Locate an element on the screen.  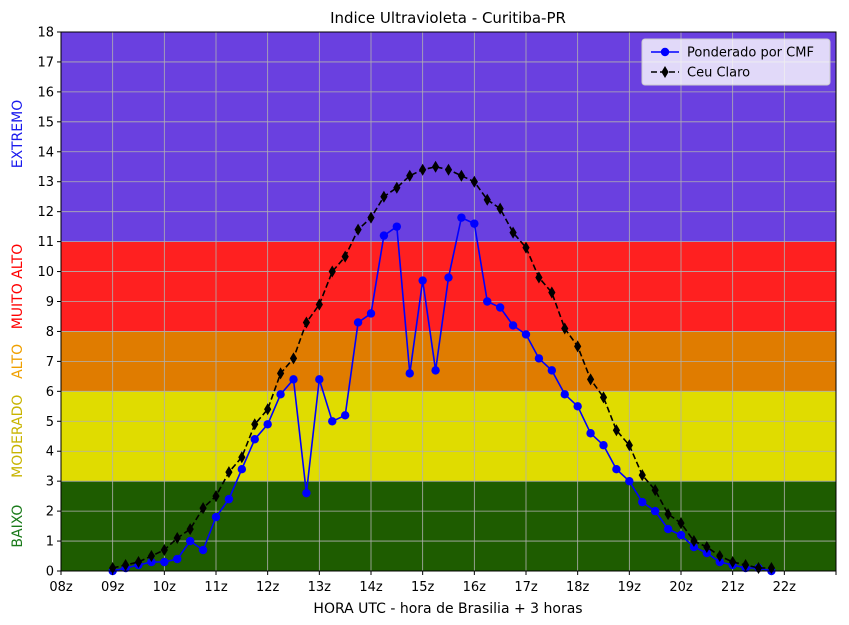
x-tick-label-9: 17z is located at coordinates (526, 587).